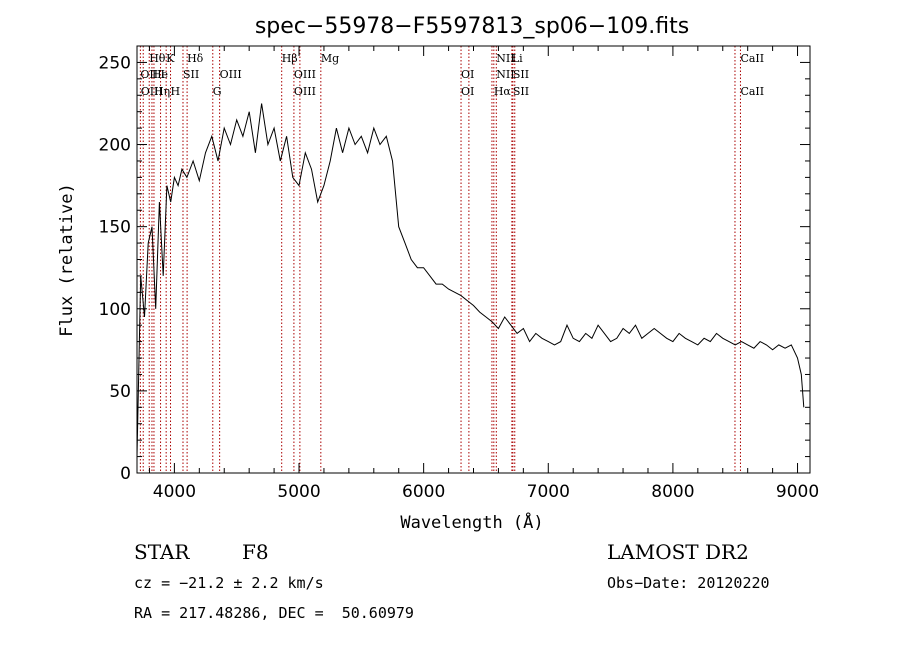 This screenshot has height=649, width=900. I want to click on y-axis-label: Flux (relative), so click(67, 260).